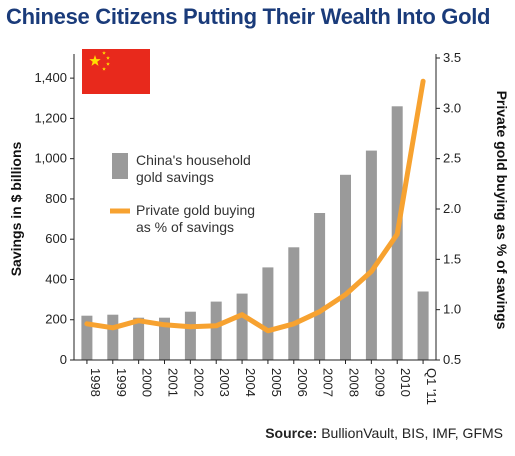 The width and height of the screenshot is (515, 456). What do you see at coordinates (379, 382) in the screenshot?
I see `x-tick-label: 2009` at bounding box center [379, 382].